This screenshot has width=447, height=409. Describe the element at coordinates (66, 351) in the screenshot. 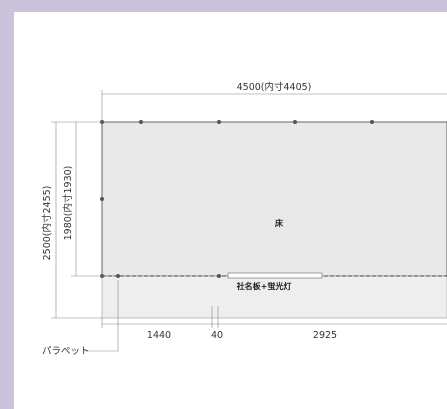

I see `parapet-label: パラペット` at that location.